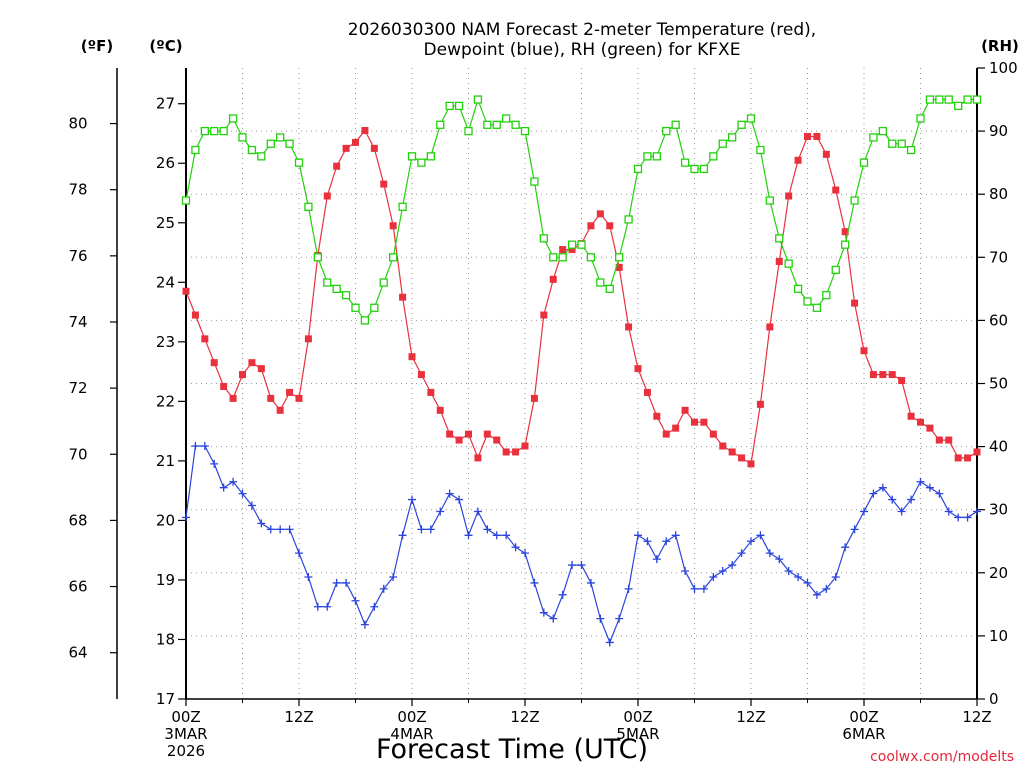 The image size is (1024, 768). Describe the element at coordinates (165, 282) in the screenshot. I see `celsius-tick-label: 24` at that location.